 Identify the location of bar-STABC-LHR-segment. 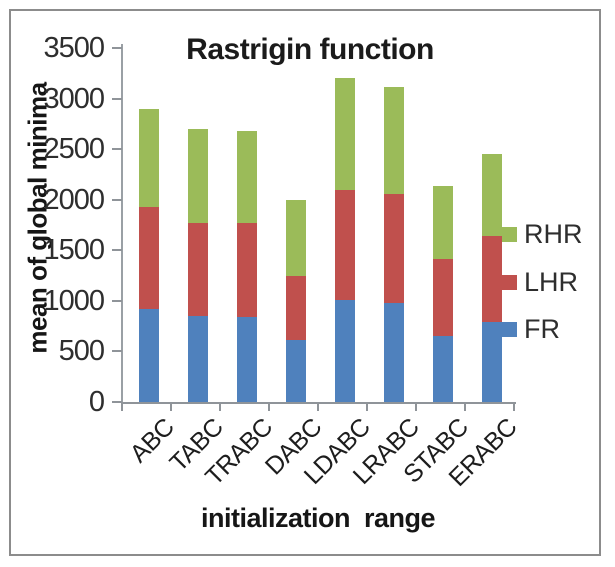
(443, 298).